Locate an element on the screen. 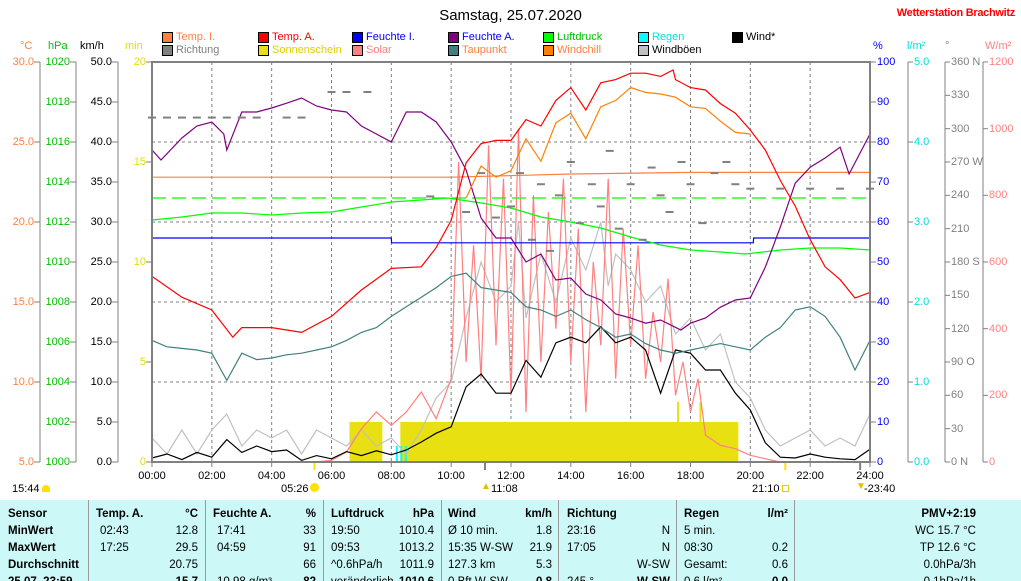 The width and height of the screenshot is (1021, 581). table-cell-rain-l: Gesamt: is located at coordinates (706, 565).